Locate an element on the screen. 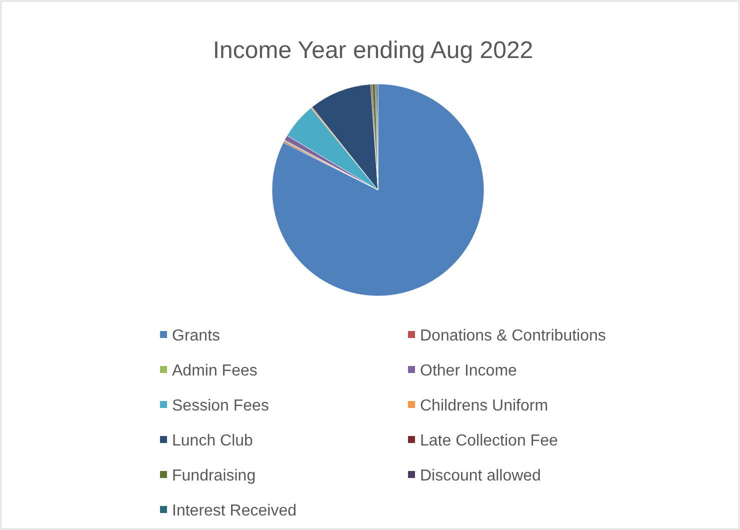  legend-label: Childrens Uniform is located at coordinates (484, 406).